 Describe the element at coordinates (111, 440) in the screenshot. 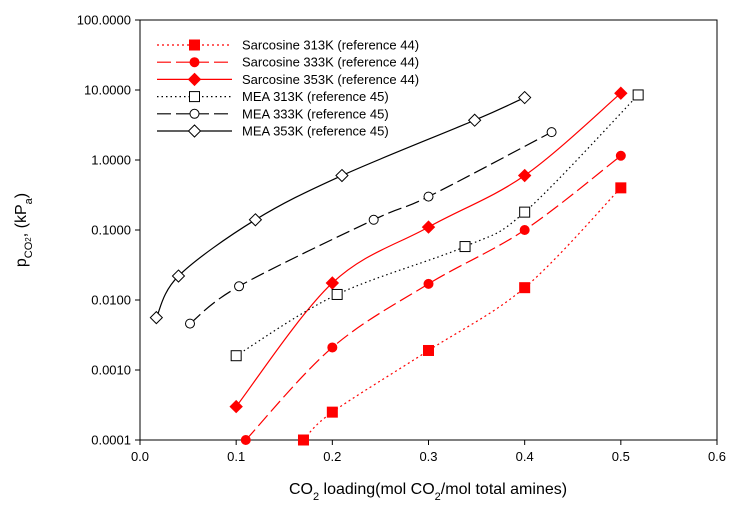

I see `y-tick-label: 0.0001` at that location.